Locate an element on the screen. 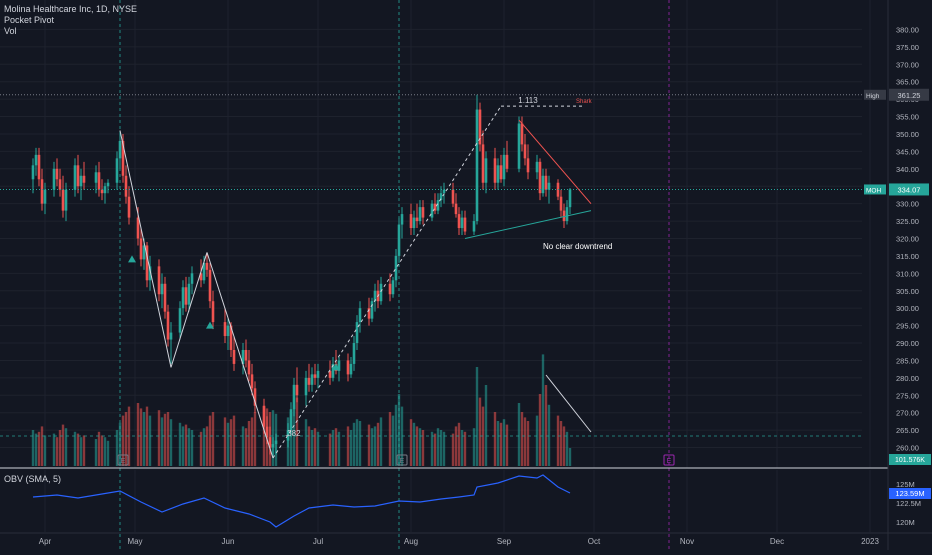 The width and height of the screenshot is (932, 555). time-axis-label: Apr is located at coordinates (45, 541).